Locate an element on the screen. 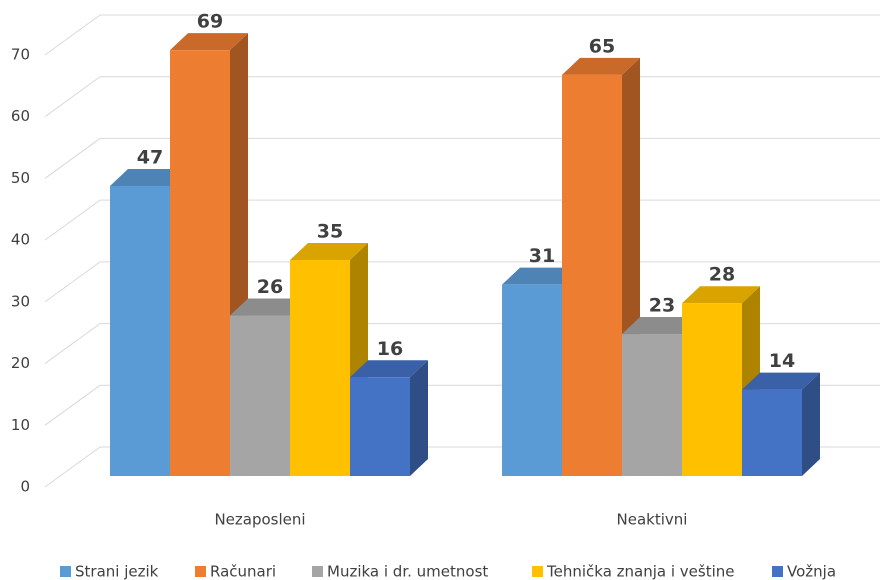 This screenshot has height=580, width=880. data-label: 14 is located at coordinates (782, 361).